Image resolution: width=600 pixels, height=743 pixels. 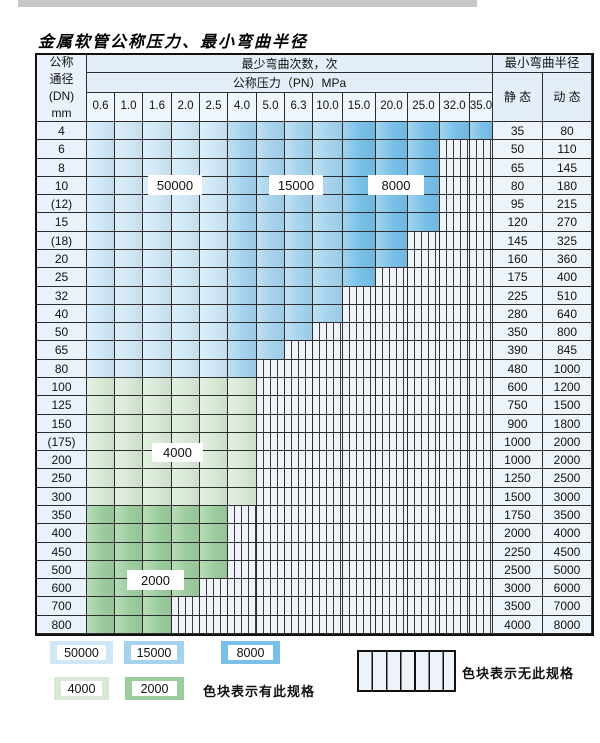 I want to click on dn-header-line: 通径, so click(x=61, y=79).